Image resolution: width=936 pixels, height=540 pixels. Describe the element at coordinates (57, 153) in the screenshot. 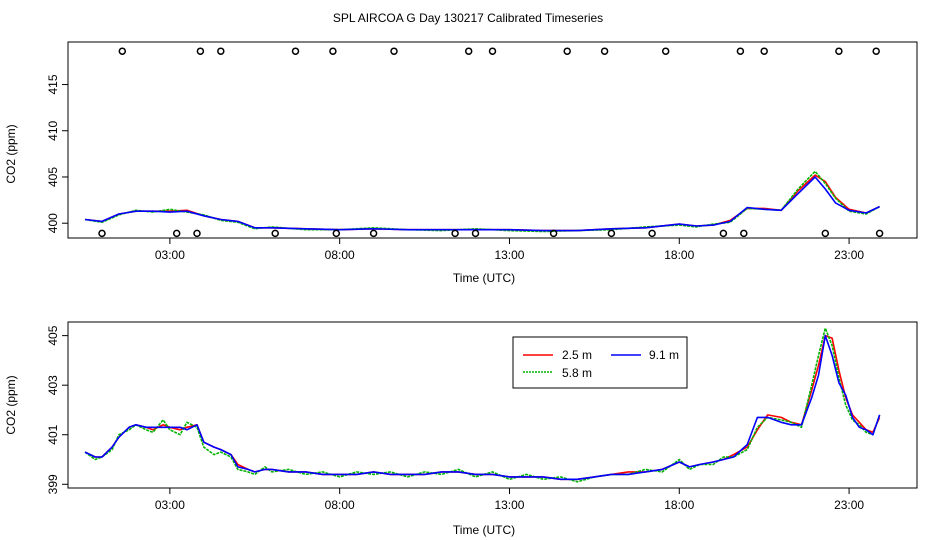

I see `top-y-axis: 400 405 410 415` at that location.